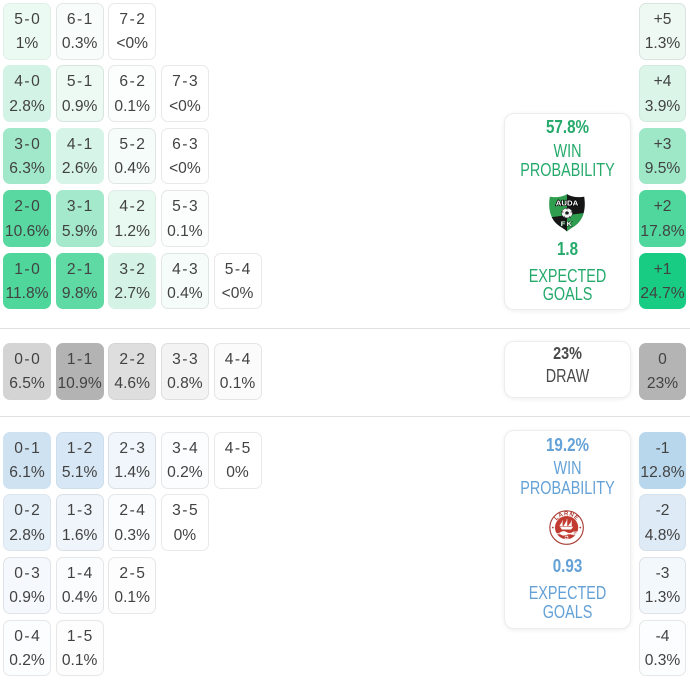 This screenshot has width=690, height=680. What do you see at coordinates (567, 516) in the screenshot?
I see `svg-text: LARNE` at bounding box center [567, 516].